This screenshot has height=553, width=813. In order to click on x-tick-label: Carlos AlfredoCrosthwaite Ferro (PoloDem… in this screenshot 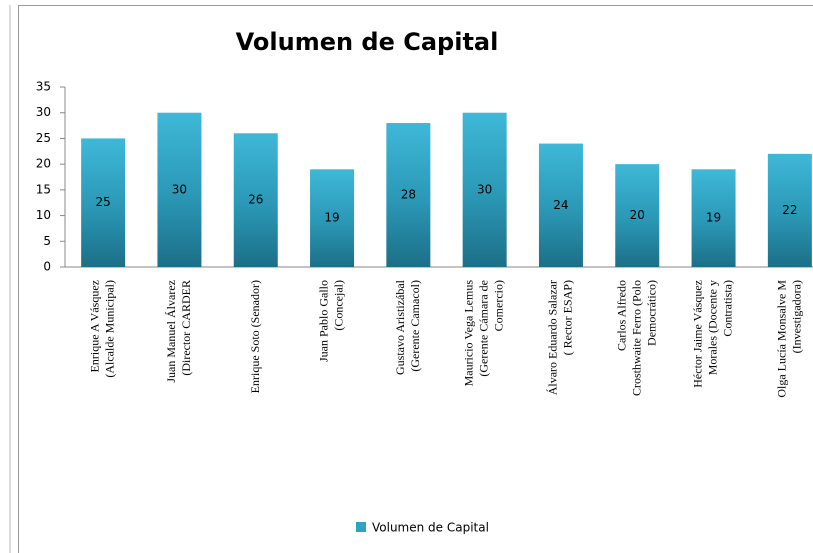, I will do `click(636, 338)`.